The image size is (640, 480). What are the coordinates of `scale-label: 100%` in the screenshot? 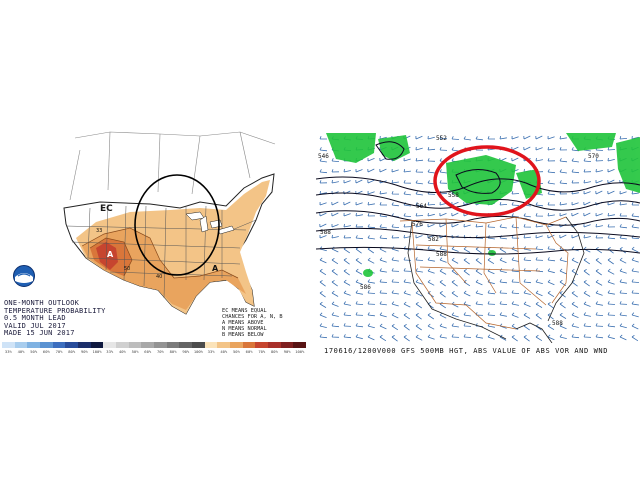 It's located at (300, 351).